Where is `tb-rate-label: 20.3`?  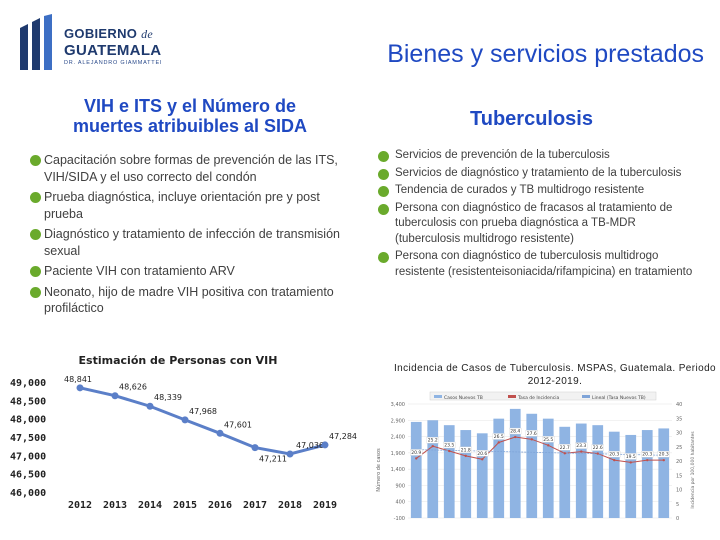 tb-rate-label: 20.3 is located at coordinates (614, 455).